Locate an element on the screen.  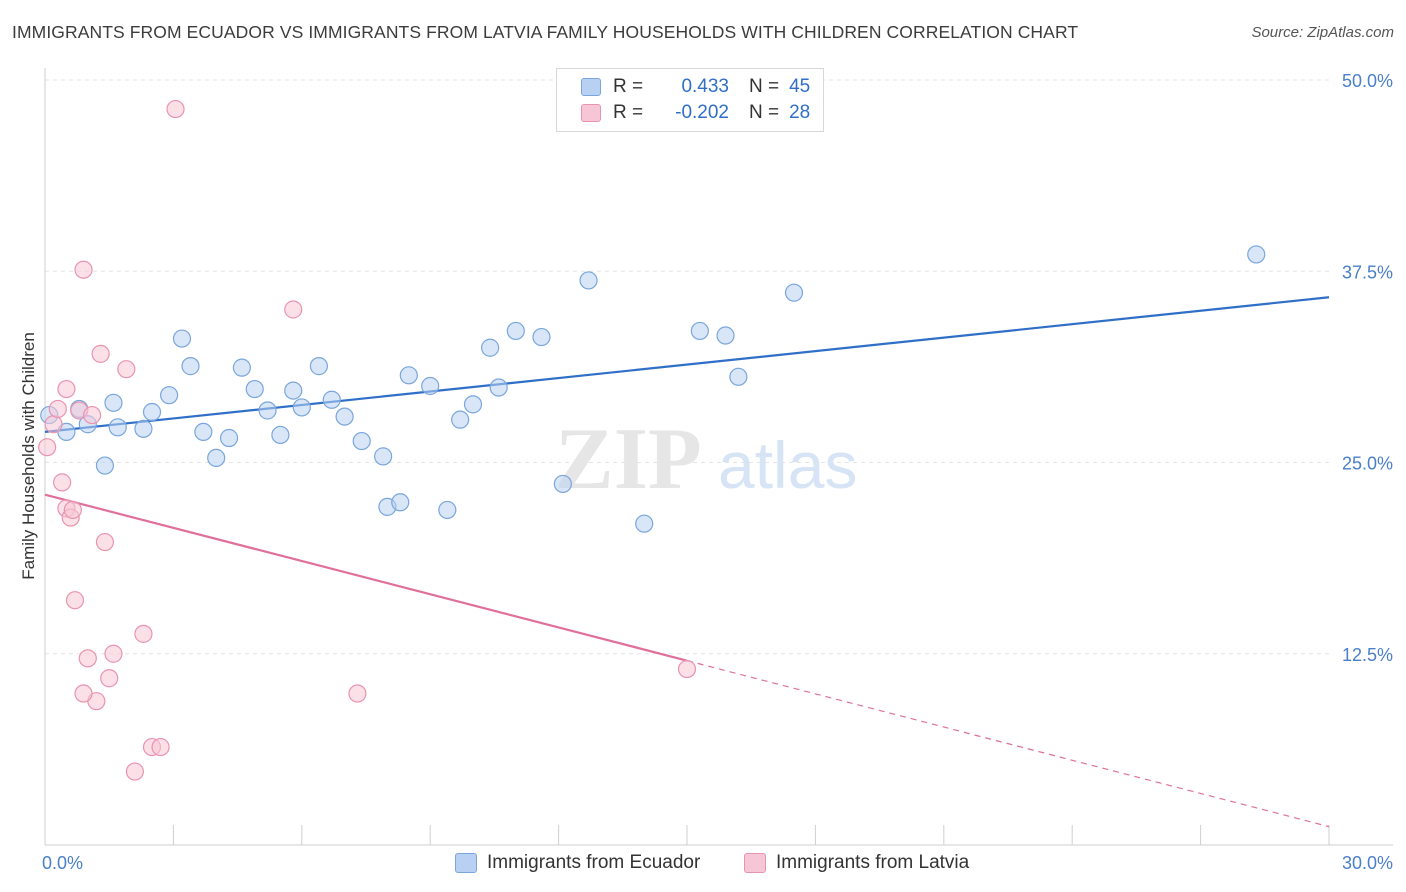
y-tick-label: 37.5% is located at coordinates (1367, 272).